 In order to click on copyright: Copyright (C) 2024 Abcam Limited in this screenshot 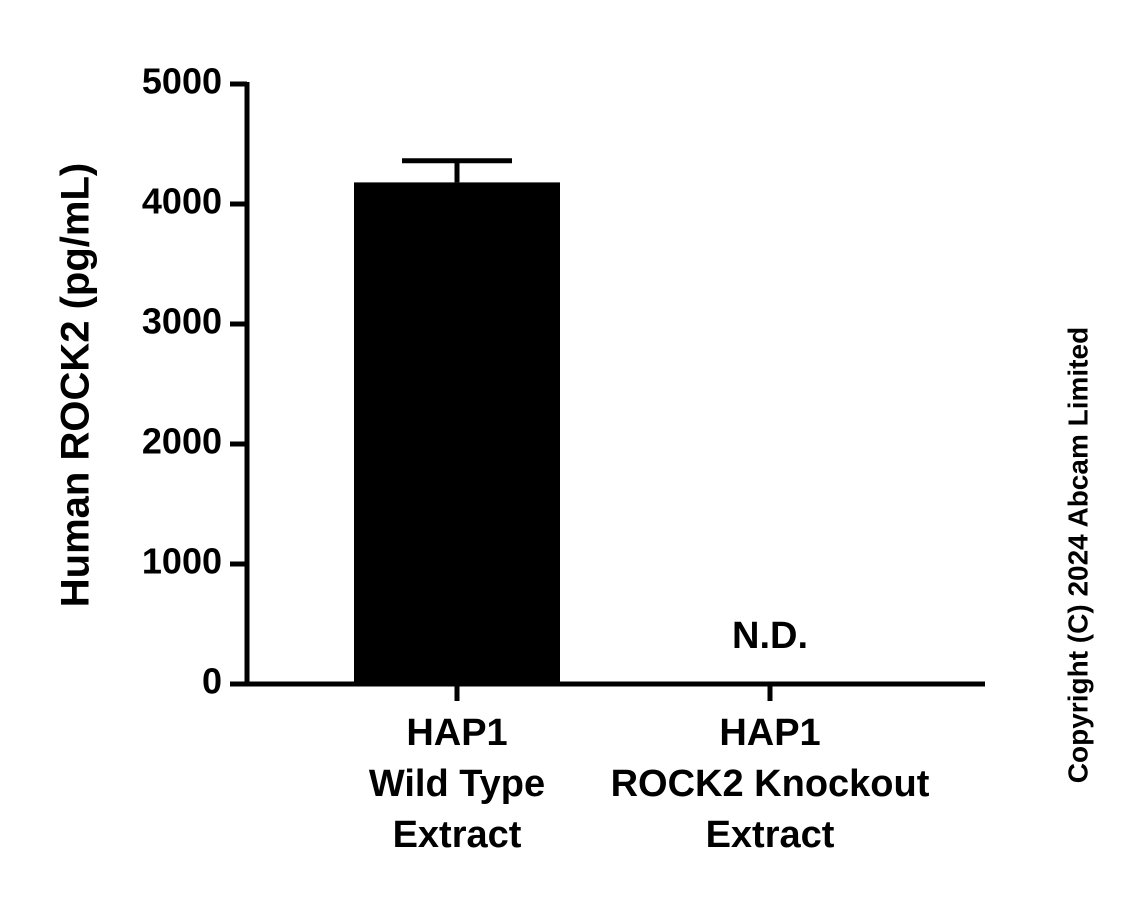, I will do `click(1077, 555)`.